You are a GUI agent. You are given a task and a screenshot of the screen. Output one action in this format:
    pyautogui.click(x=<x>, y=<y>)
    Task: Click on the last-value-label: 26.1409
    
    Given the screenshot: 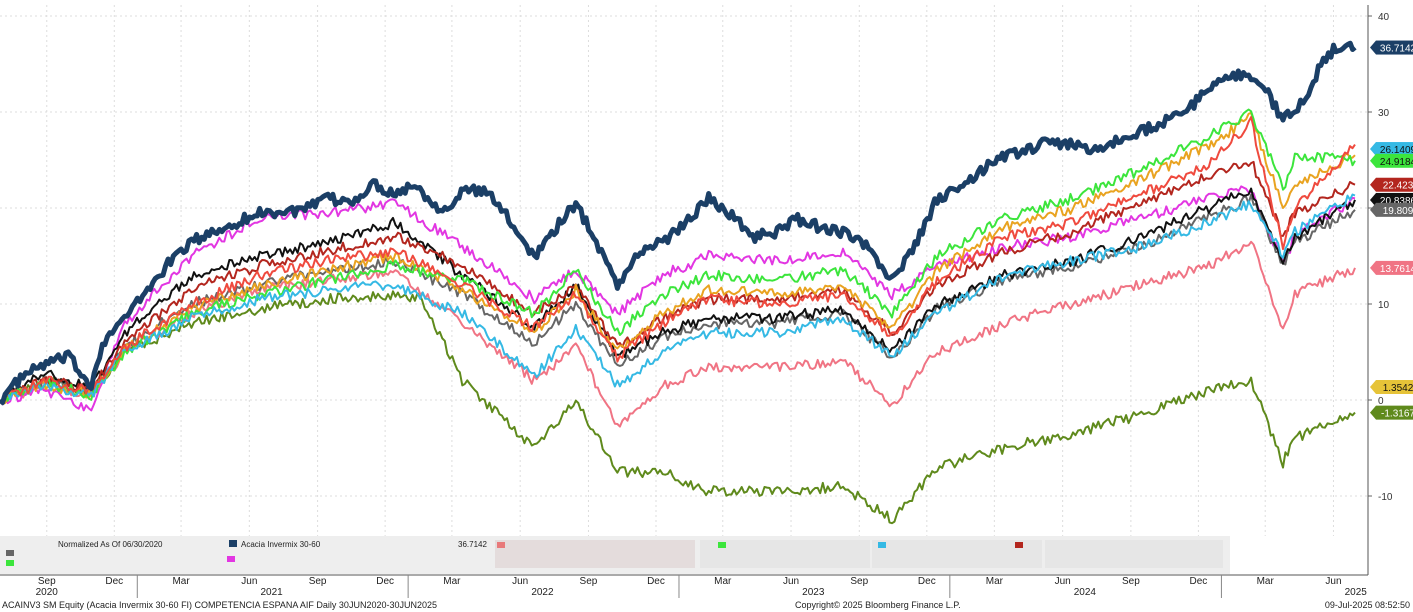 What is the action you would take?
    pyautogui.click(x=1391, y=149)
    